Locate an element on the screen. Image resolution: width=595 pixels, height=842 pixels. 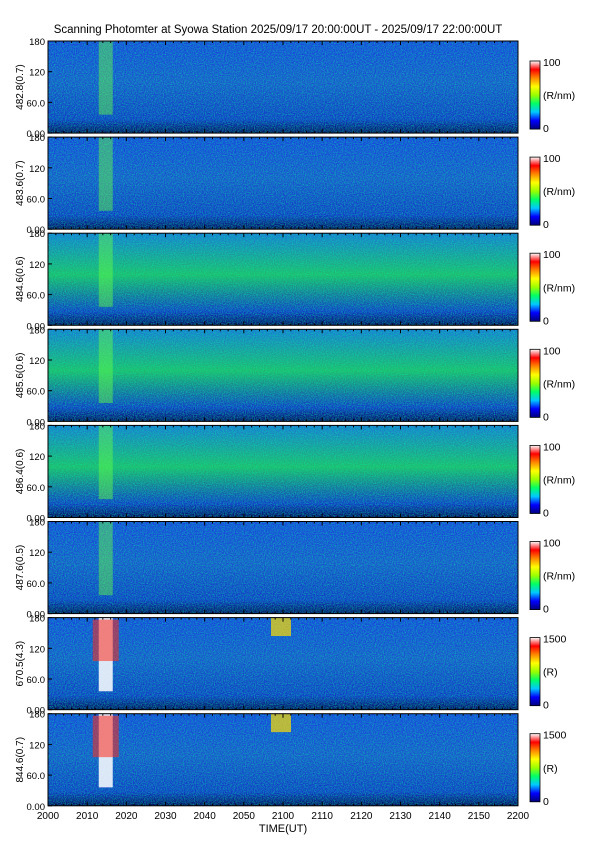
x-tick-label: 2020 is located at coordinates (126, 816).